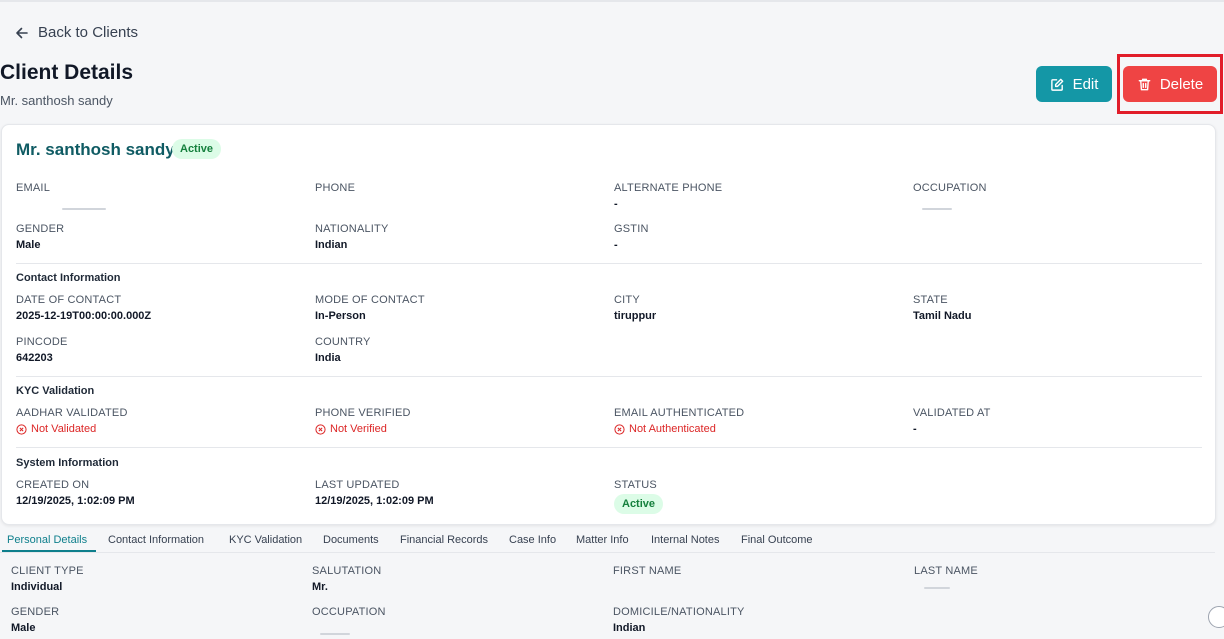 The height and width of the screenshot is (639, 1224). What do you see at coordinates (357, 485) in the screenshot?
I see `last-updated-label: LAST UPDATED` at bounding box center [357, 485].